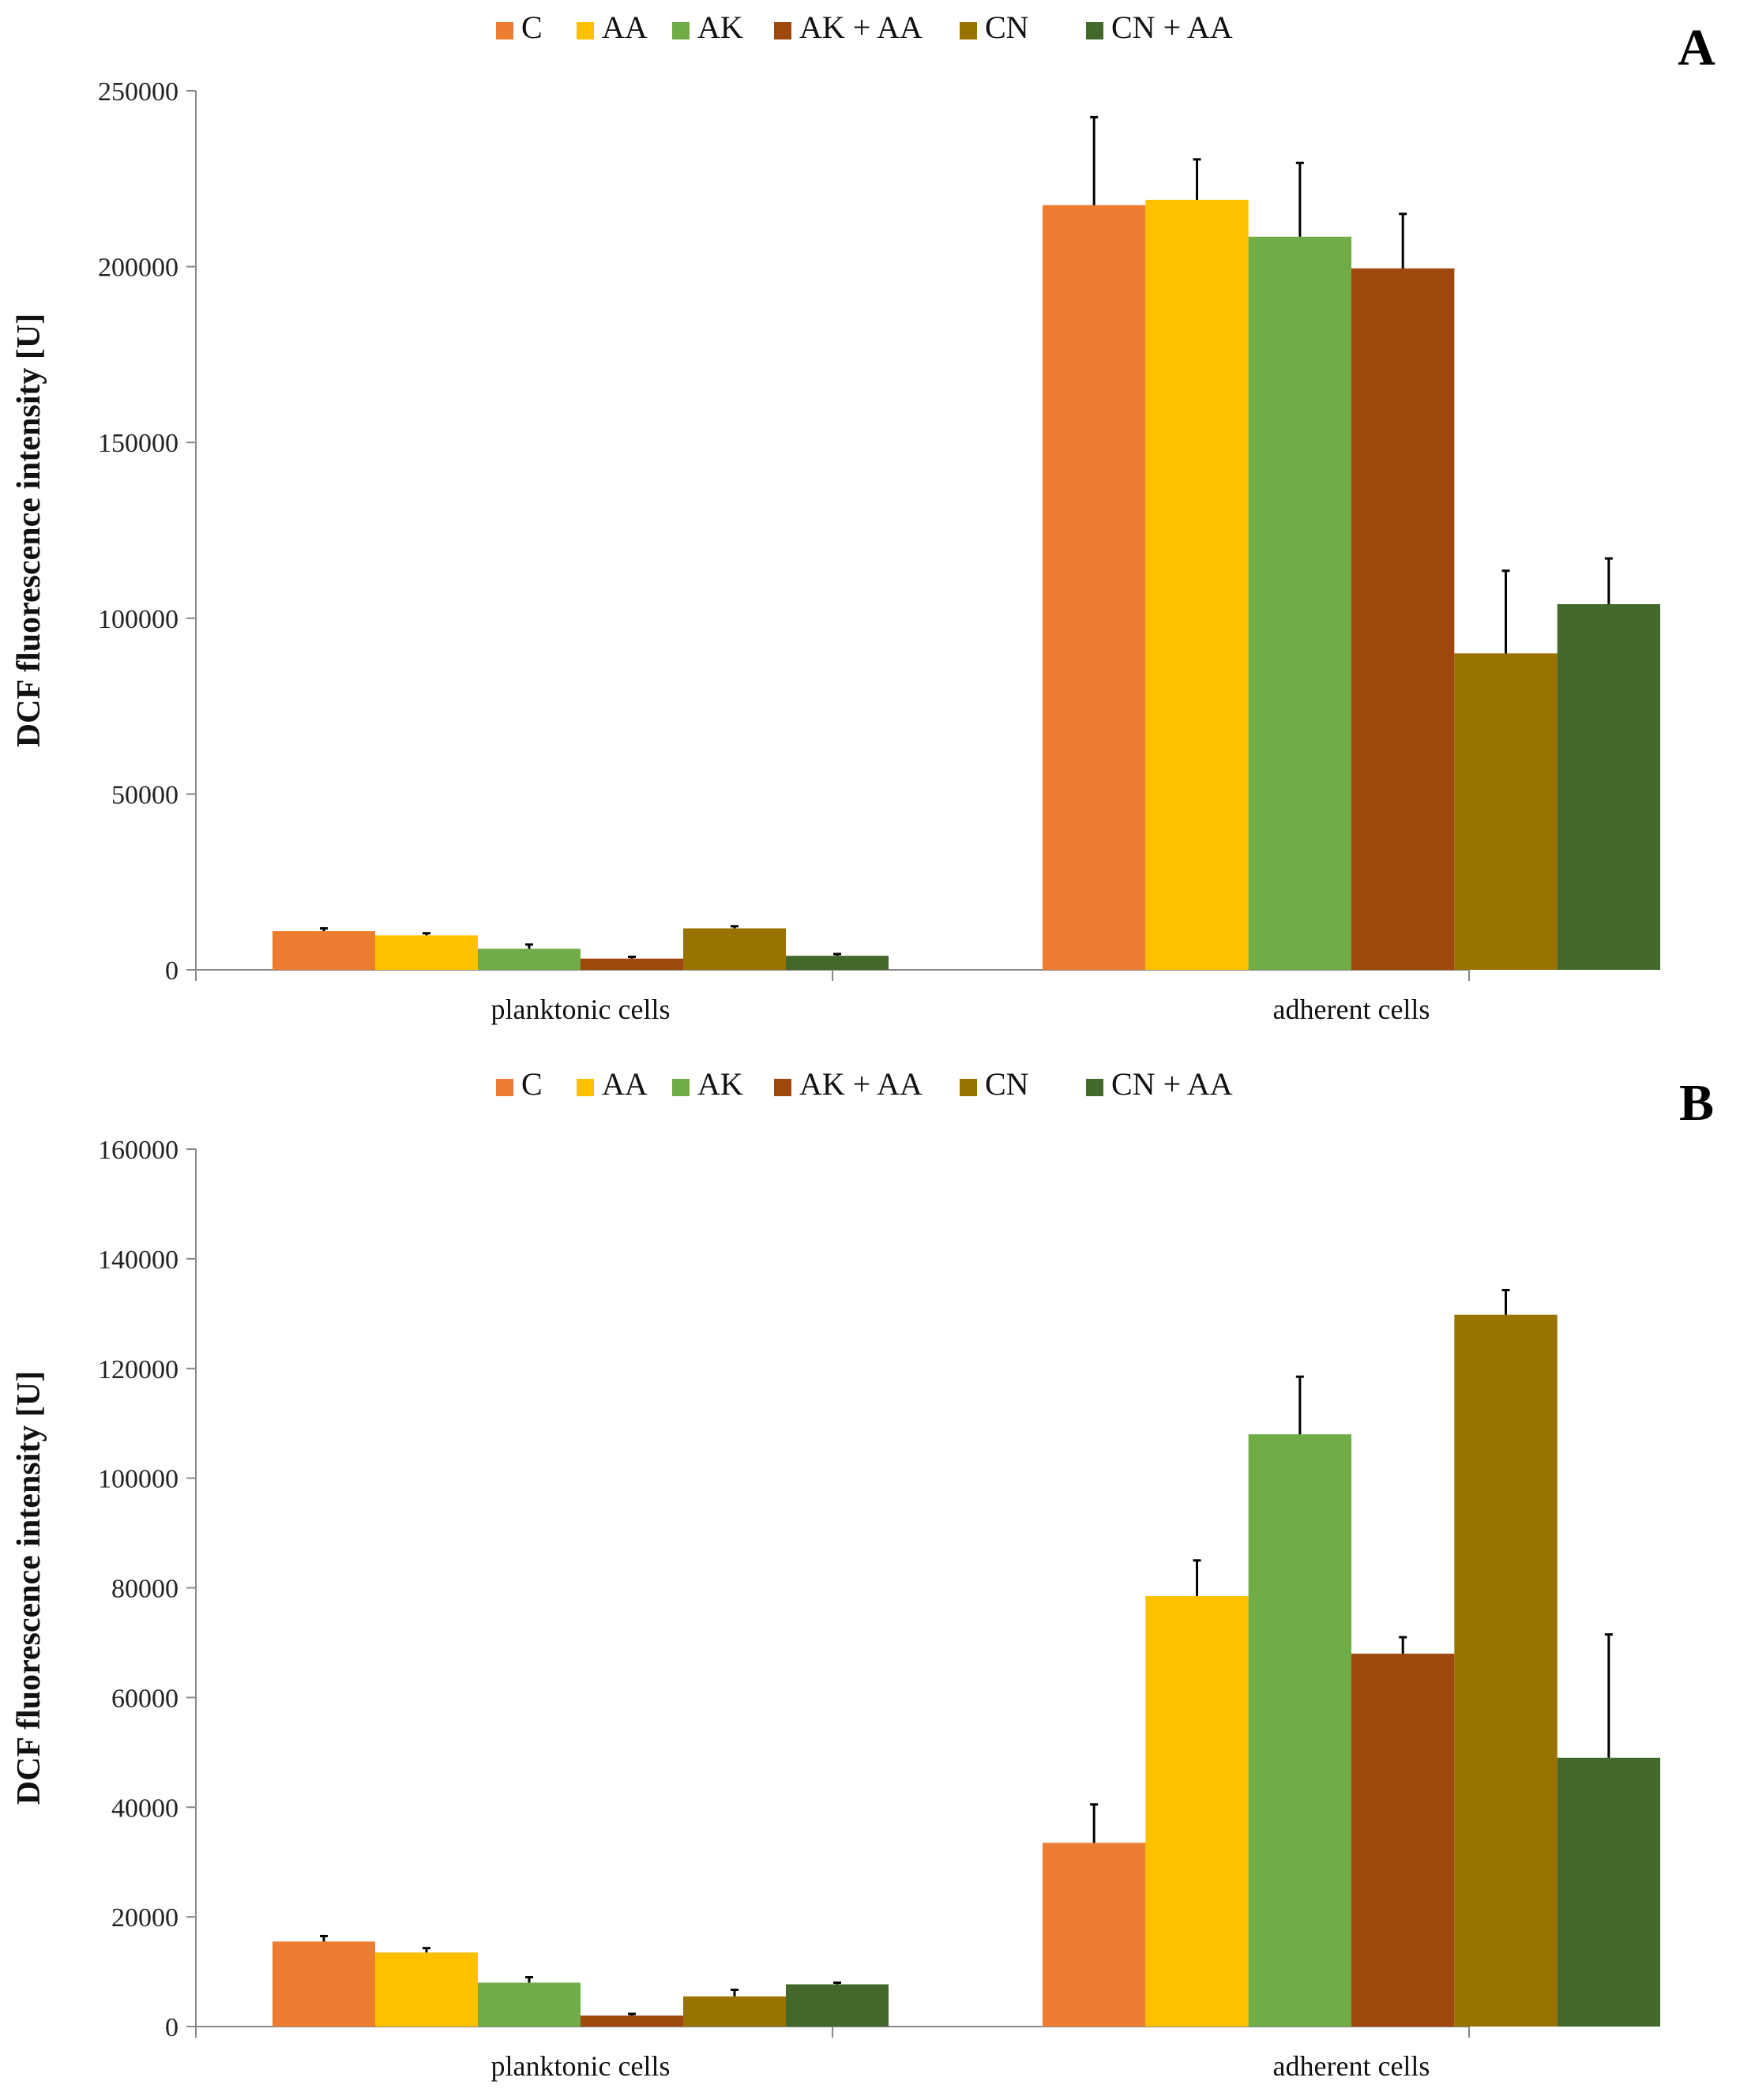 This screenshot has height=2100, width=1755. Describe the element at coordinates (139, 268) in the screenshot. I see `y-tick-label: 200000` at that location.